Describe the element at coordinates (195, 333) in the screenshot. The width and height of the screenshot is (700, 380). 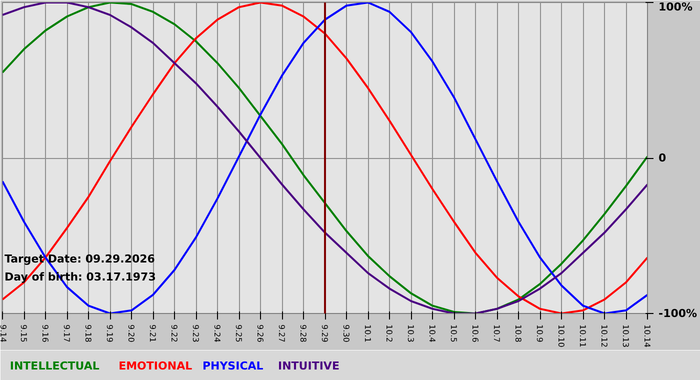
I see `x-tick-label: 9.23` at that location.